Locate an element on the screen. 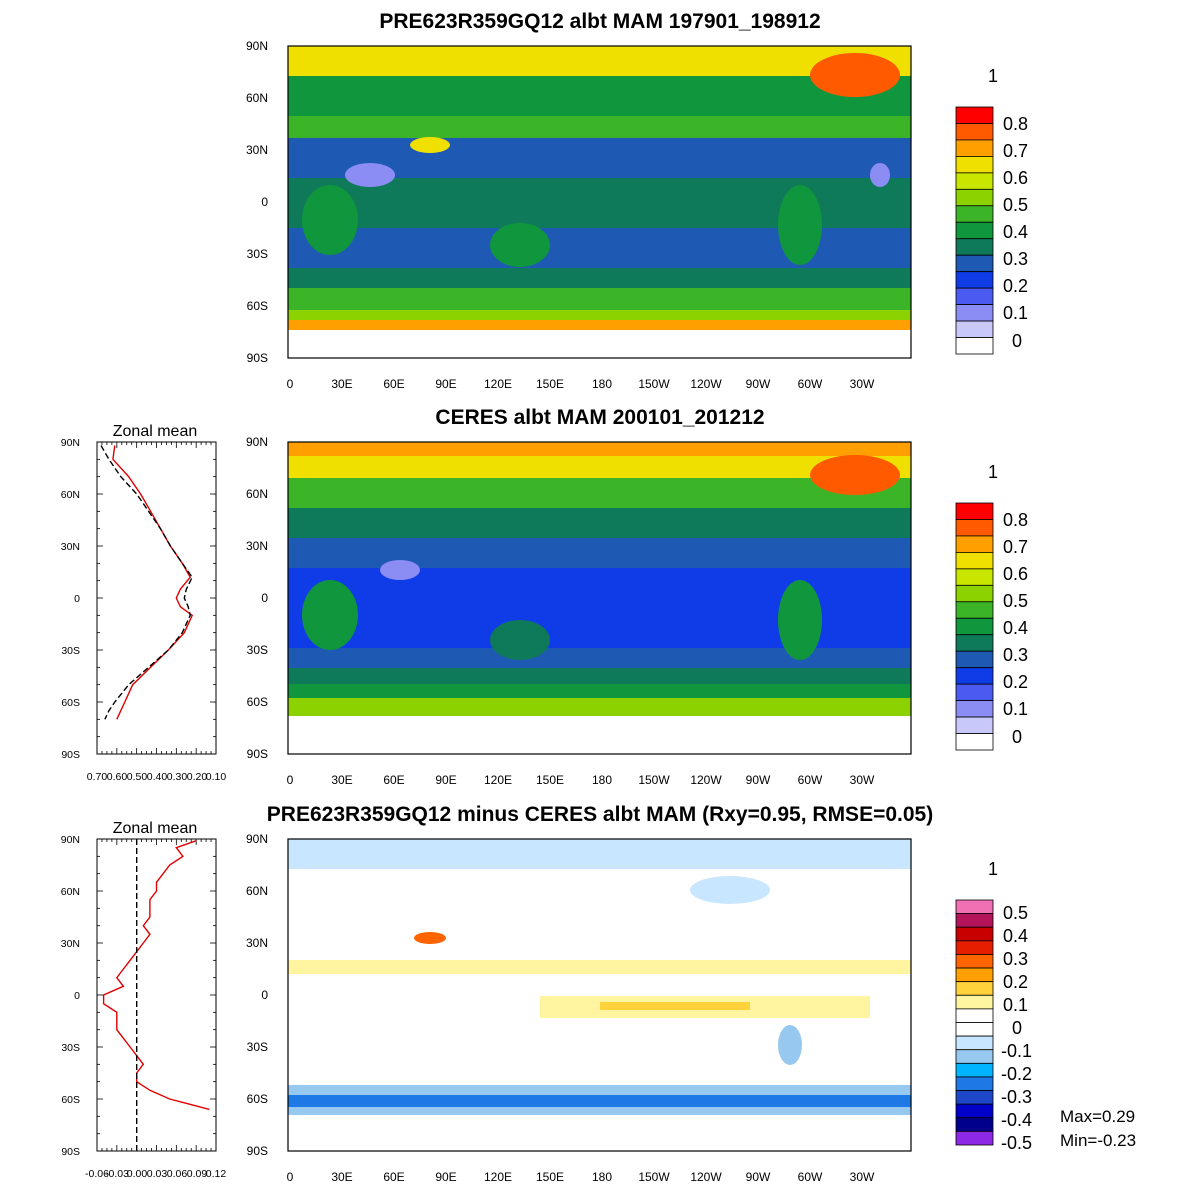 This screenshot has width=1200, height=1200. panel2-map-frame is located at coordinates (599, 598).